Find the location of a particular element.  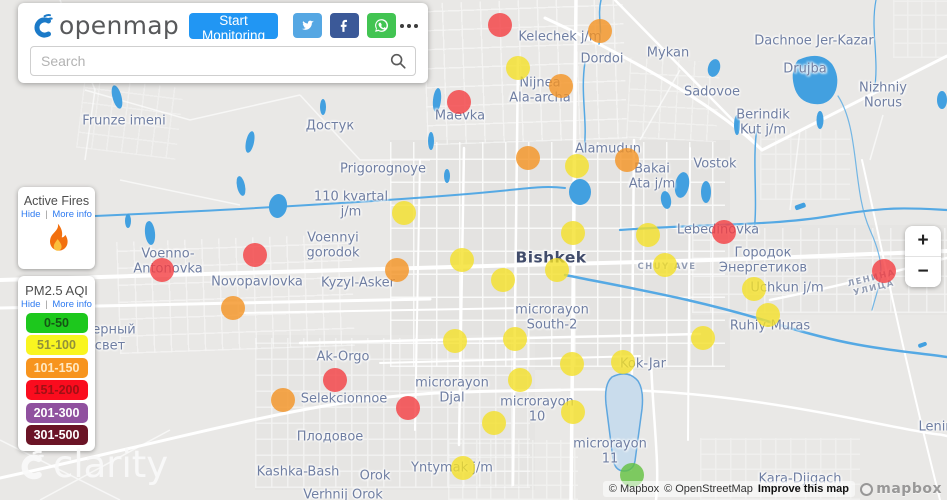

zoom-divider is located at coordinates (923, 256).